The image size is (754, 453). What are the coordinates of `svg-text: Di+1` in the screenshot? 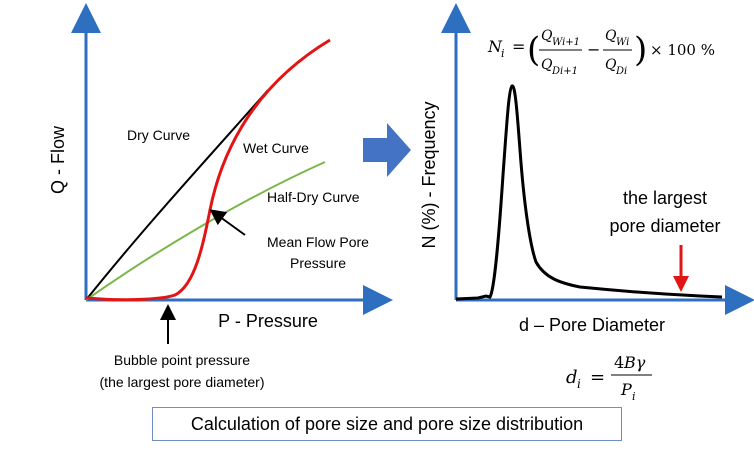 It's located at (564, 71).